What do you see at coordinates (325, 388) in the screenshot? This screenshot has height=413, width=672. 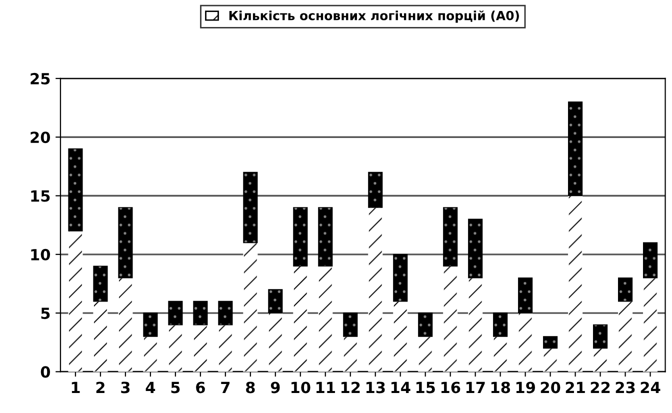 I see `x-tick-label: 11` at bounding box center [325, 388].